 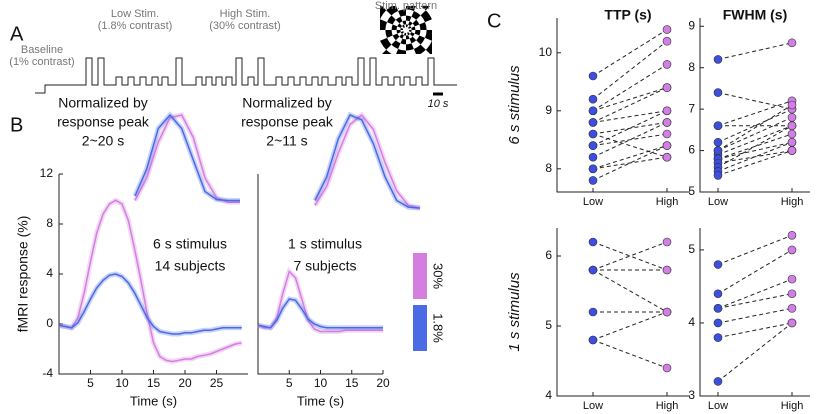 What do you see at coordinates (289, 383) in the screenshot?
I see `x-tick-label: 5` at bounding box center [289, 383].